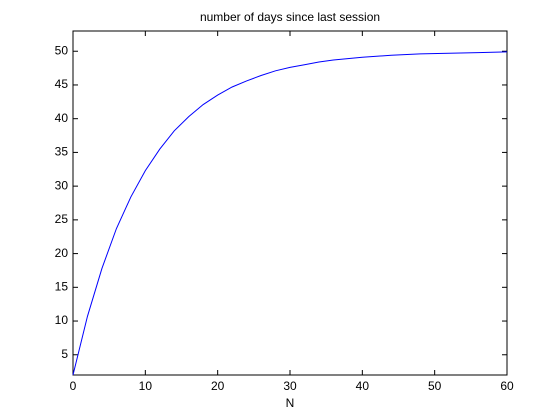 The width and height of the screenshot is (560, 420). Describe the element at coordinates (218, 386) in the screenshot. I see `x-tick-label: 20` at that location.